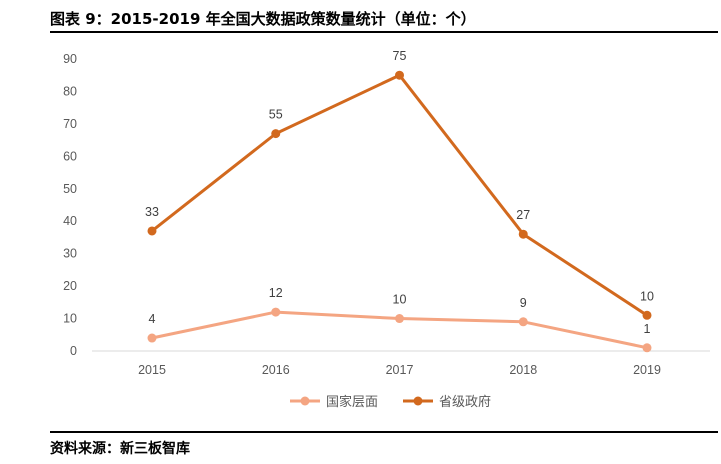 This screenshot has height=464, width=721. I want to click on y-tick-label: 30, so click(70, 254).